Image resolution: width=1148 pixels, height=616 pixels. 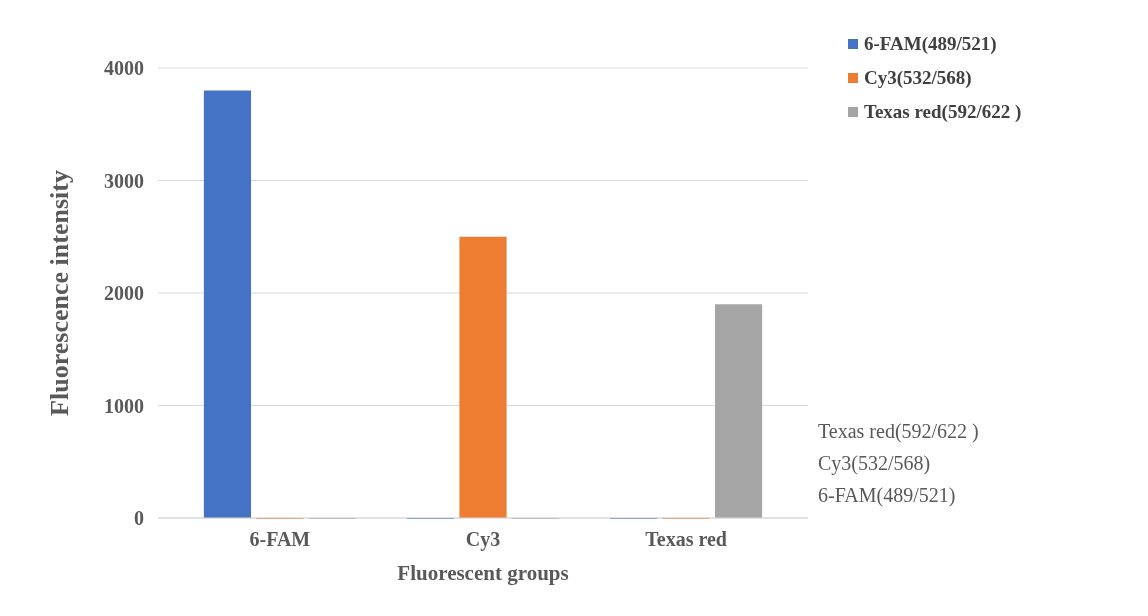 I want to click on legend-label: 6-FAM(489/521), so click(x=930, y=43).